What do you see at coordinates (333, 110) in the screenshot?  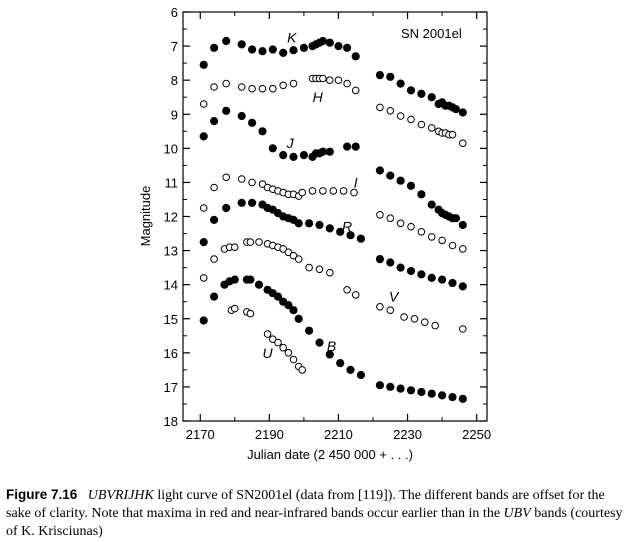 I see `series-h` at bounding box center [333, 110].